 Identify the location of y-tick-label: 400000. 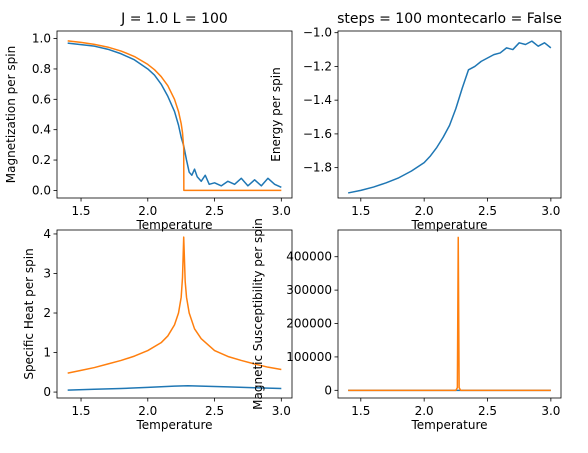
(309, 257).